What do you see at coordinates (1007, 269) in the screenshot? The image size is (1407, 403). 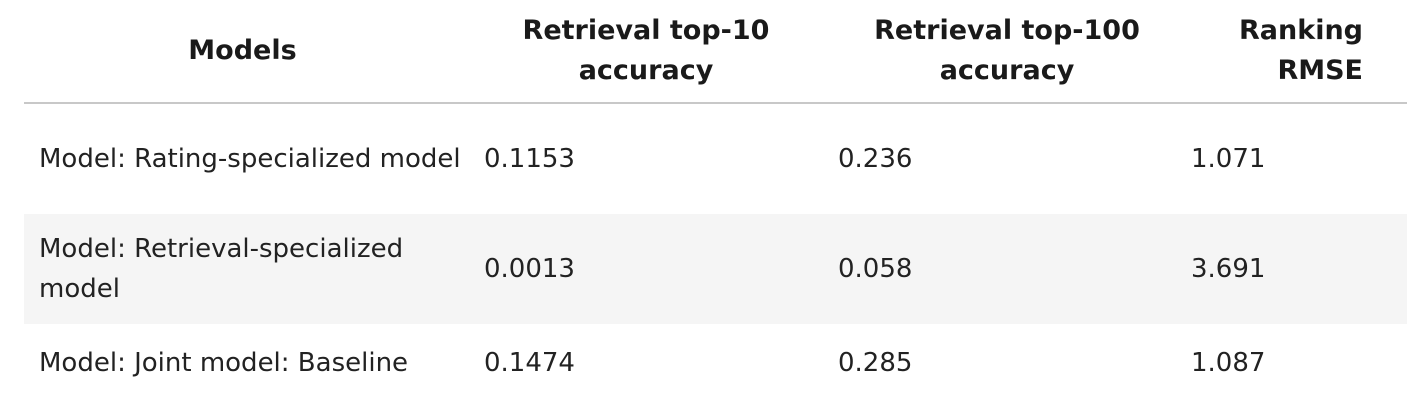 I see `cell-top100-accuracy: 0.058` at bounding box center [1007, 269].